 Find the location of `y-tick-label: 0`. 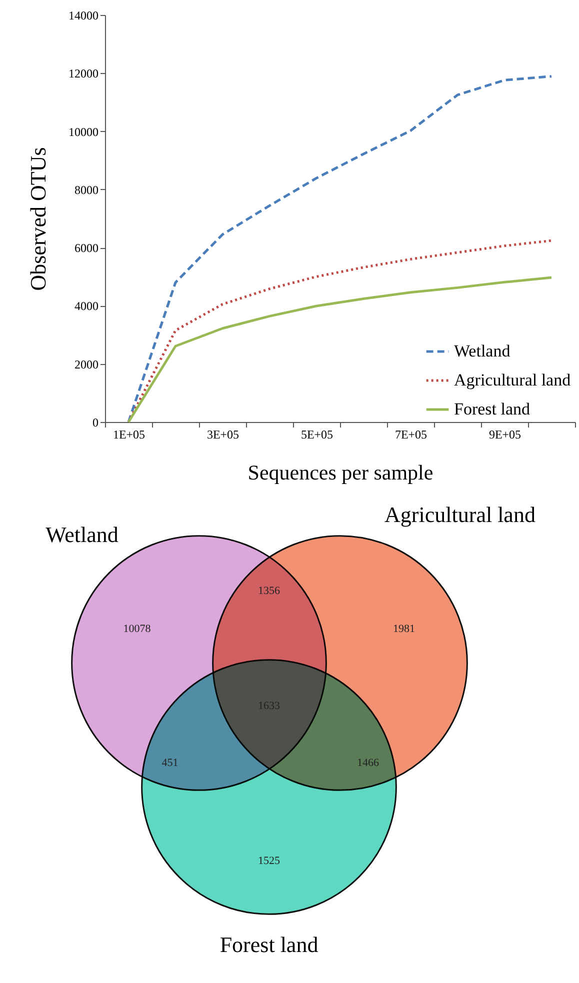

y-tick-label: 0 is located at coordinates (95, 423).